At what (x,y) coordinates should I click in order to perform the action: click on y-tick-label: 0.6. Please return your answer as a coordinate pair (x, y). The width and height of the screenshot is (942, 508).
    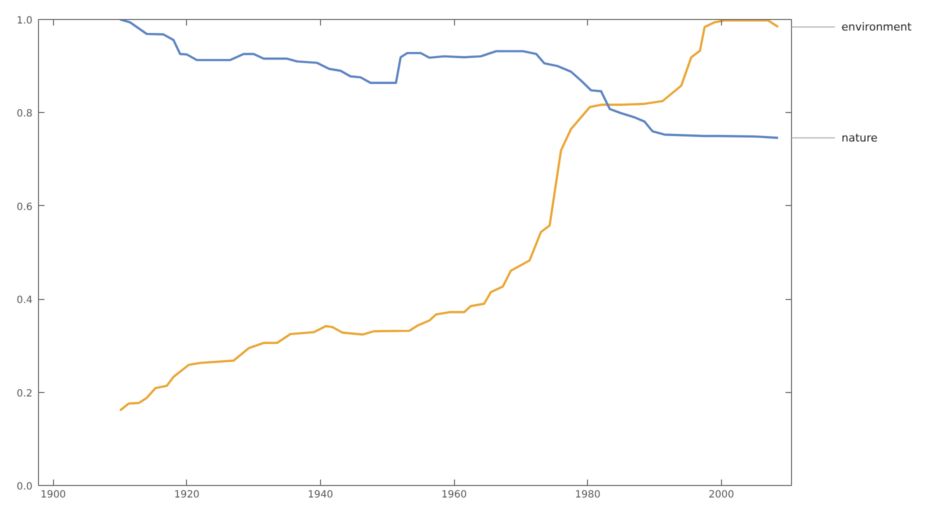
    Looking at the image, I should click on (24, 207).